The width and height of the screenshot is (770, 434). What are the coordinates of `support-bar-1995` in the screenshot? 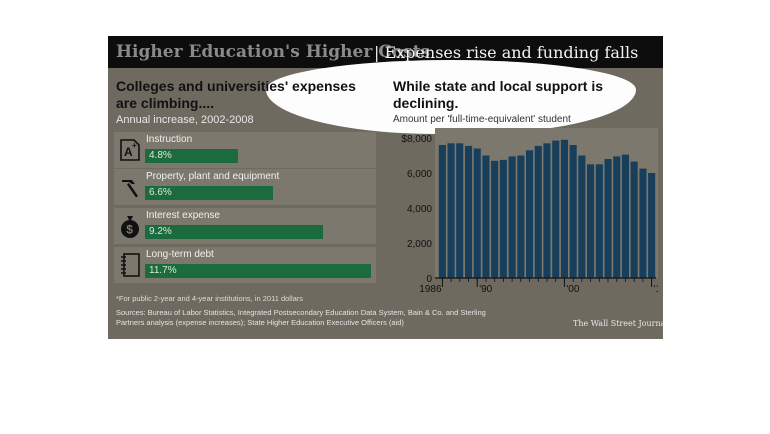 It's located at (521, 216).